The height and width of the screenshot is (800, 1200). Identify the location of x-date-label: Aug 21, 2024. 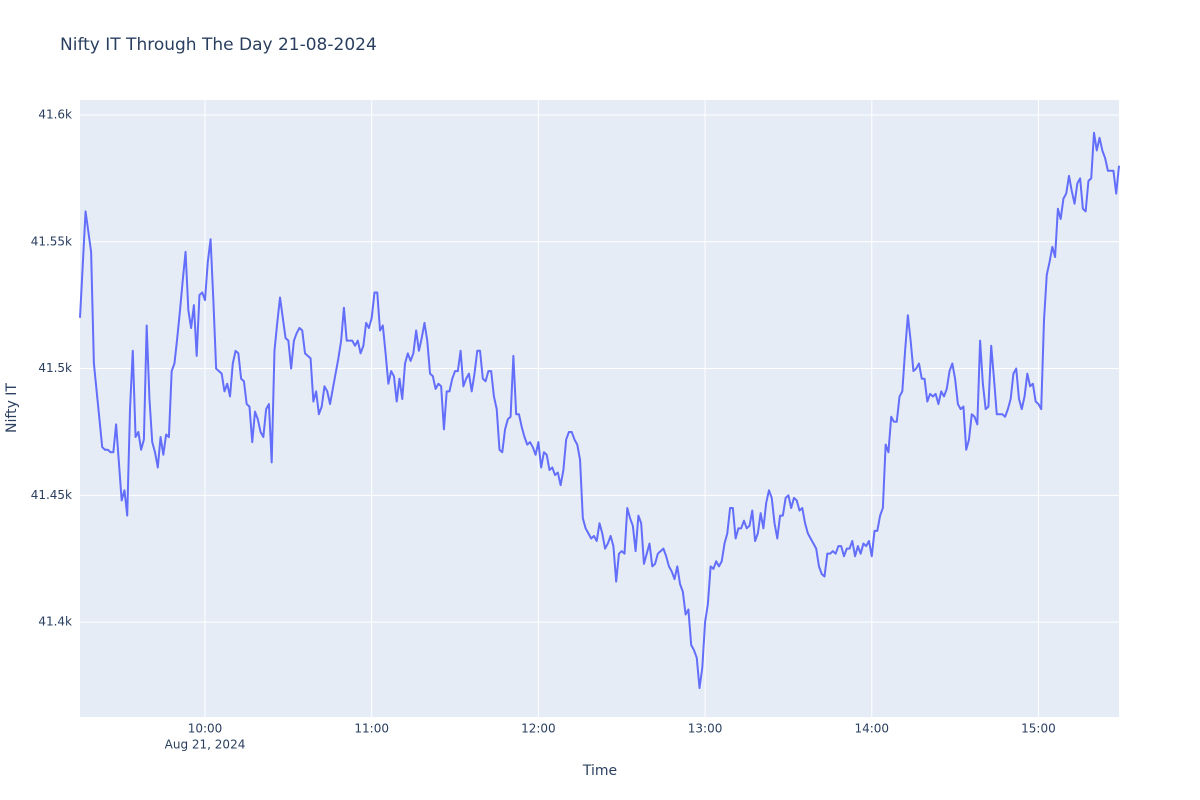
(205, 745).